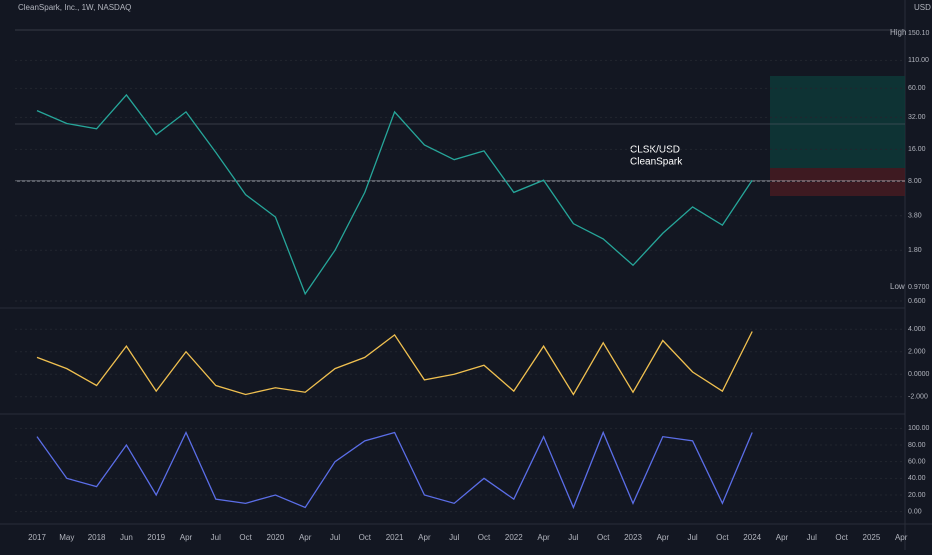 The height and width of the screenshot is (555, 932). Describe the element at coordinates (919, 374) in the screenshot. I see `y-tick-label: 0.0000` at that location.